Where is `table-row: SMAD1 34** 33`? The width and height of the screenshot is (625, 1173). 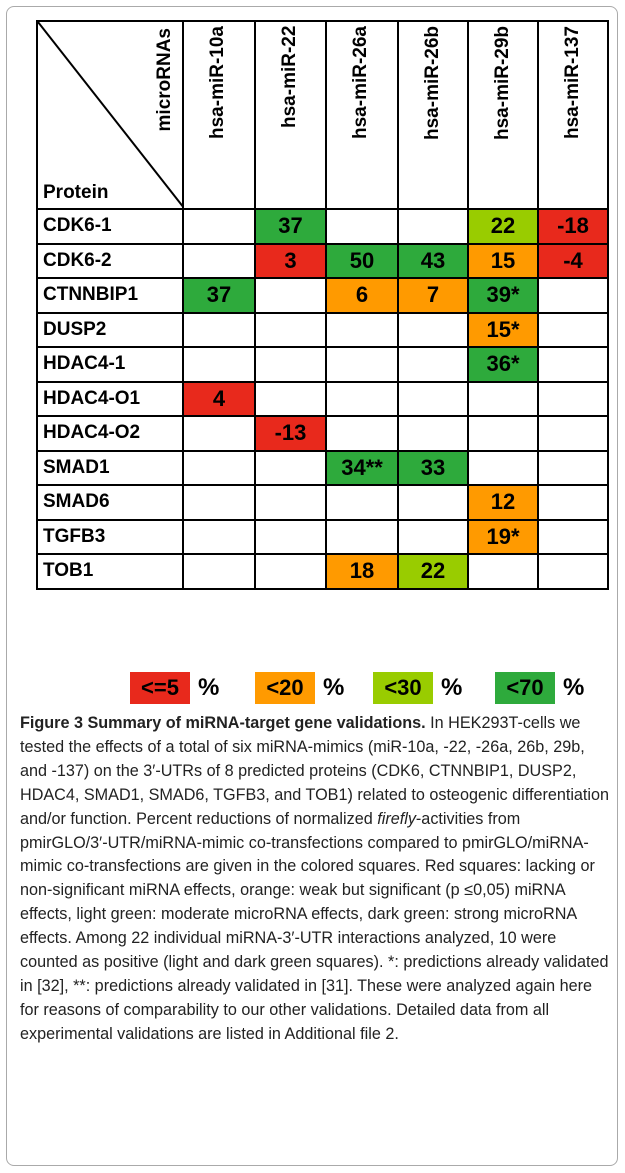 table-row: SMAD1 34** 33 is located at coordinates (322, 467).